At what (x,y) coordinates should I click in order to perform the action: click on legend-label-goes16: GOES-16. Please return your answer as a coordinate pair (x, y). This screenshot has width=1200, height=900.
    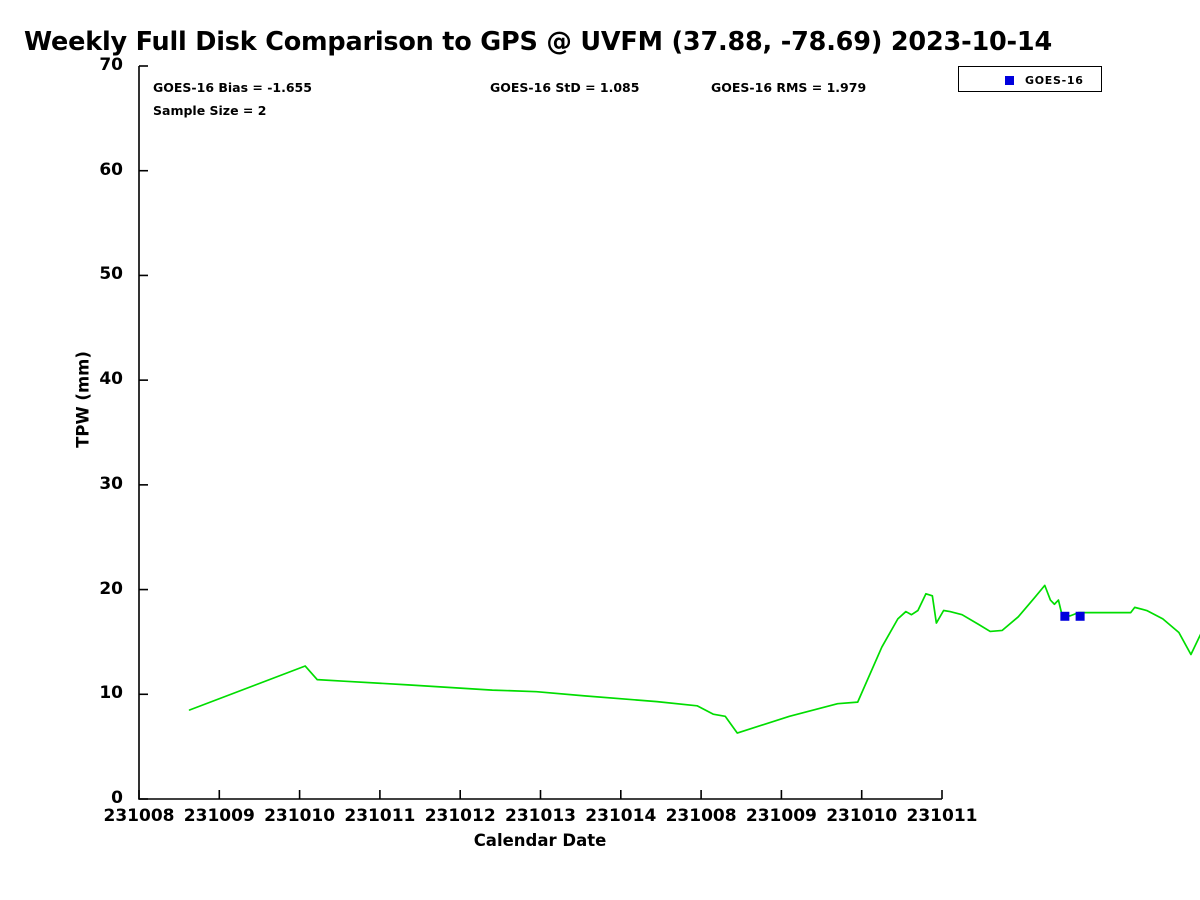
    Looking at the image, I should click on (1054, 80).